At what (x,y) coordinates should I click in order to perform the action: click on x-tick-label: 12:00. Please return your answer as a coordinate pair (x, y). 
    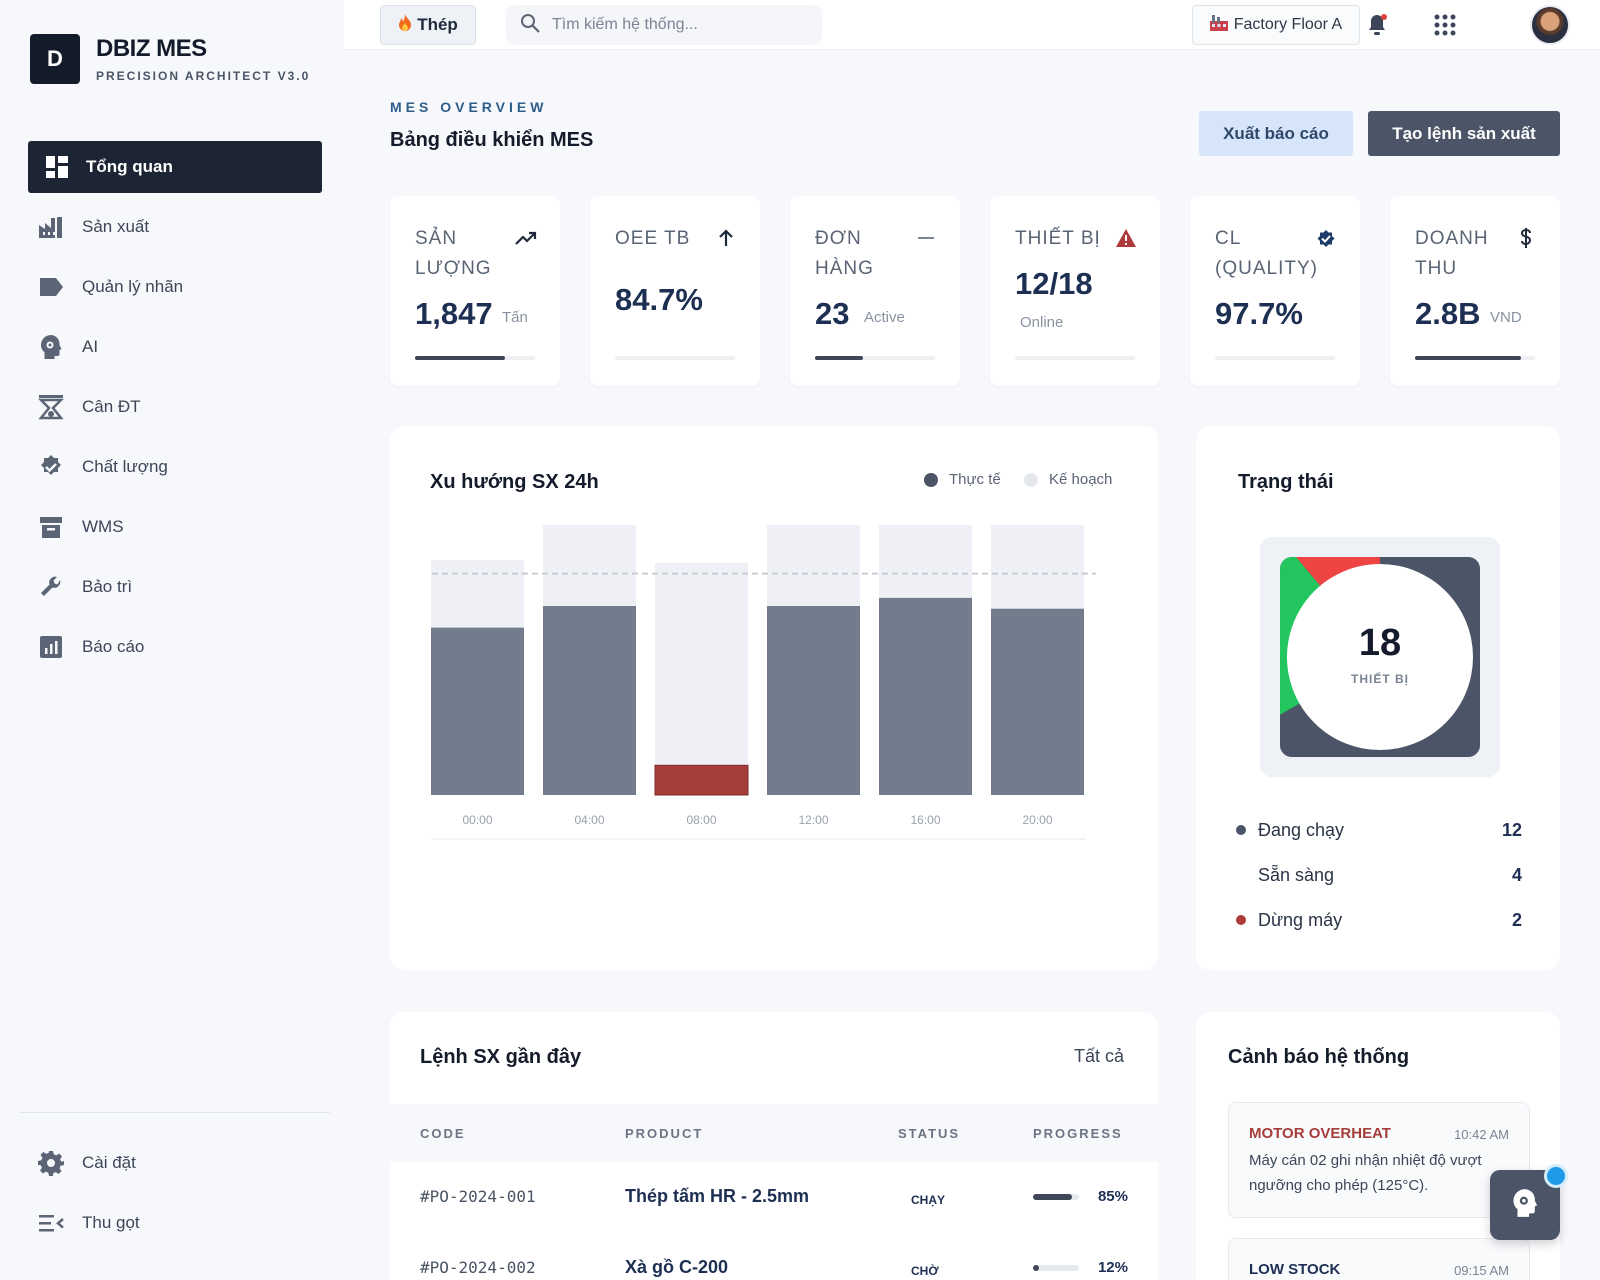
    Looking at the image, I should click on (813, 820).